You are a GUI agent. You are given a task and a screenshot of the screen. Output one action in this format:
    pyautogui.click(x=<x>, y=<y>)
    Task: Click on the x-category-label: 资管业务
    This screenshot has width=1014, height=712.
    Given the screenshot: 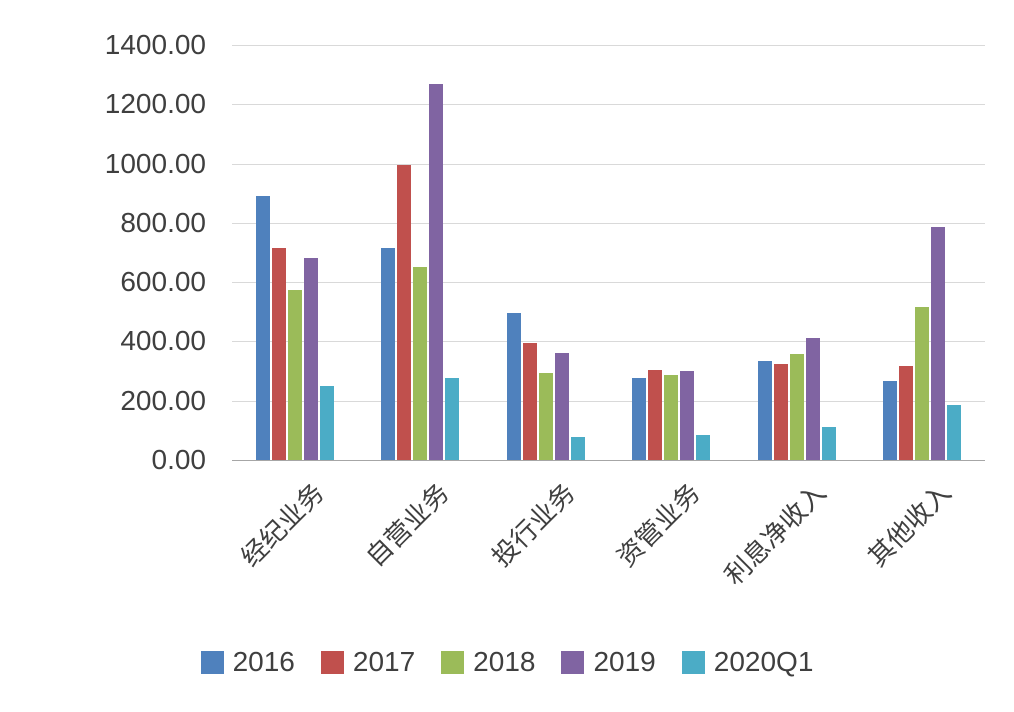 What is the action you would take?
    pyautogui.click(x=658, y=525)
    